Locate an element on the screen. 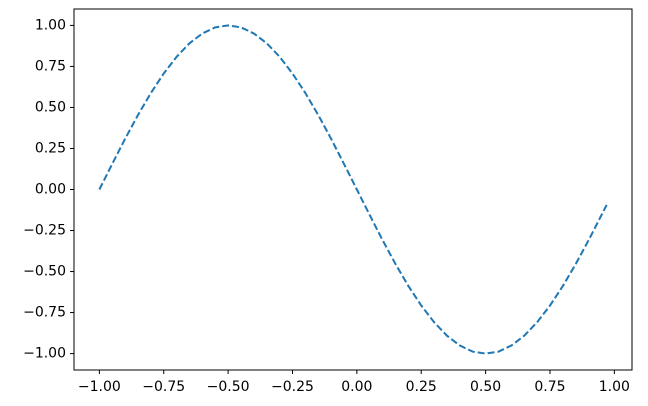 This screenshot has width=648, height=406. x-tick-label: −1.00 is located at coordinates (99, 387).